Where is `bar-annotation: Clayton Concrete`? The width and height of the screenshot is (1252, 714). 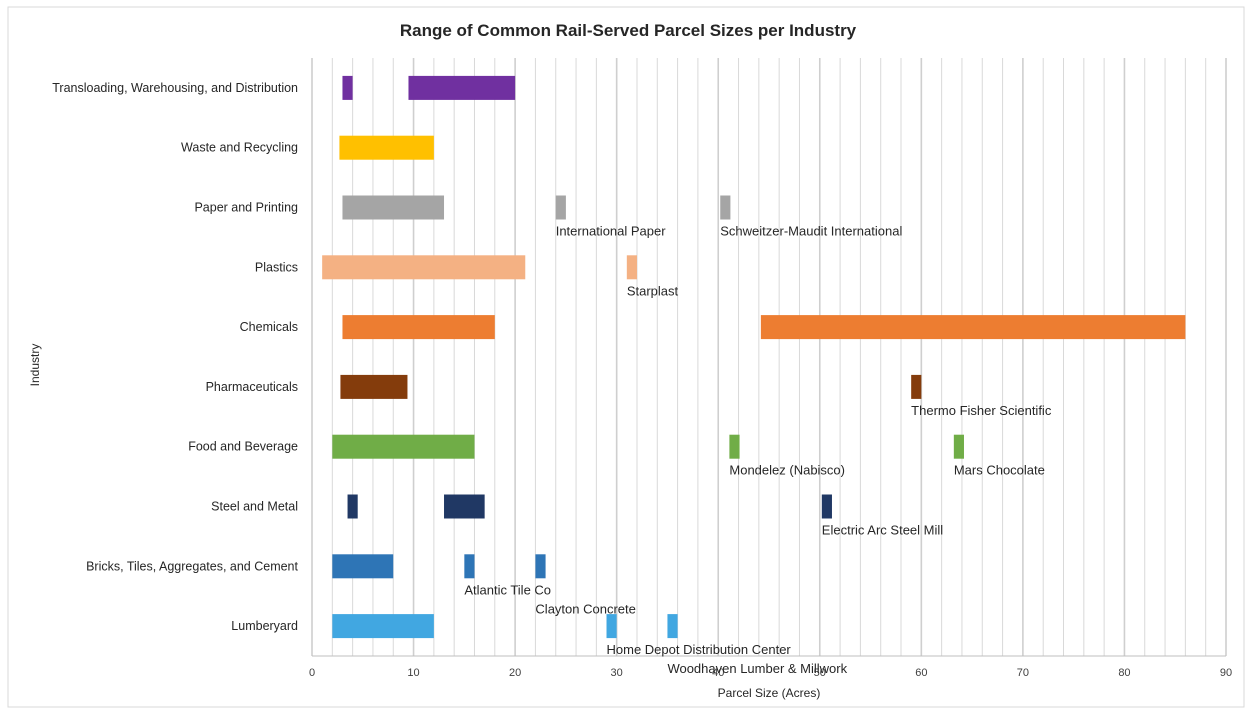
bar-annotation: Clayton Concrete is located at coordinates (585, 608).